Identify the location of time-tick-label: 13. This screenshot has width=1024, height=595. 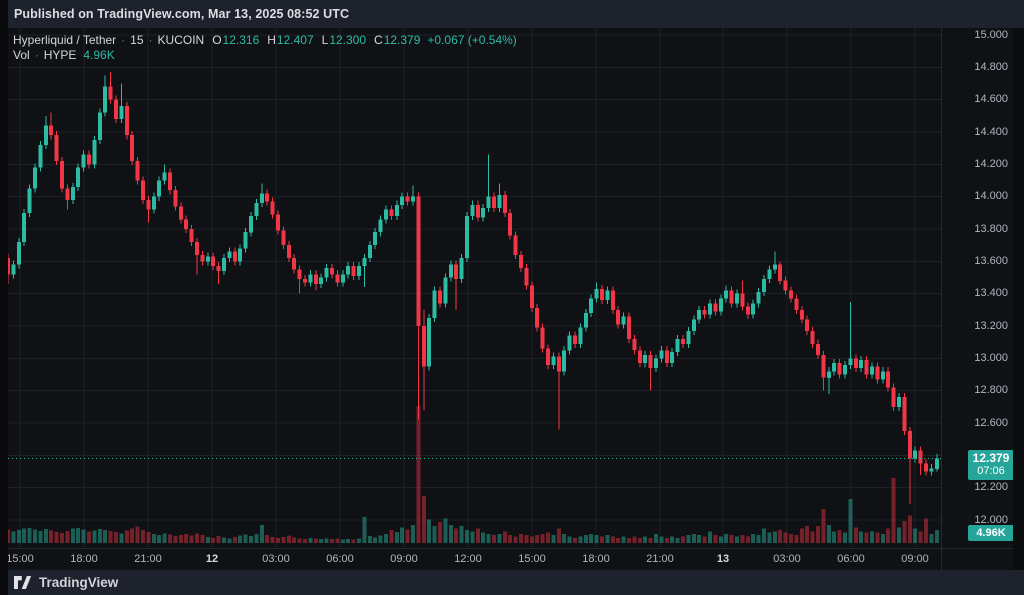
(723, 559).